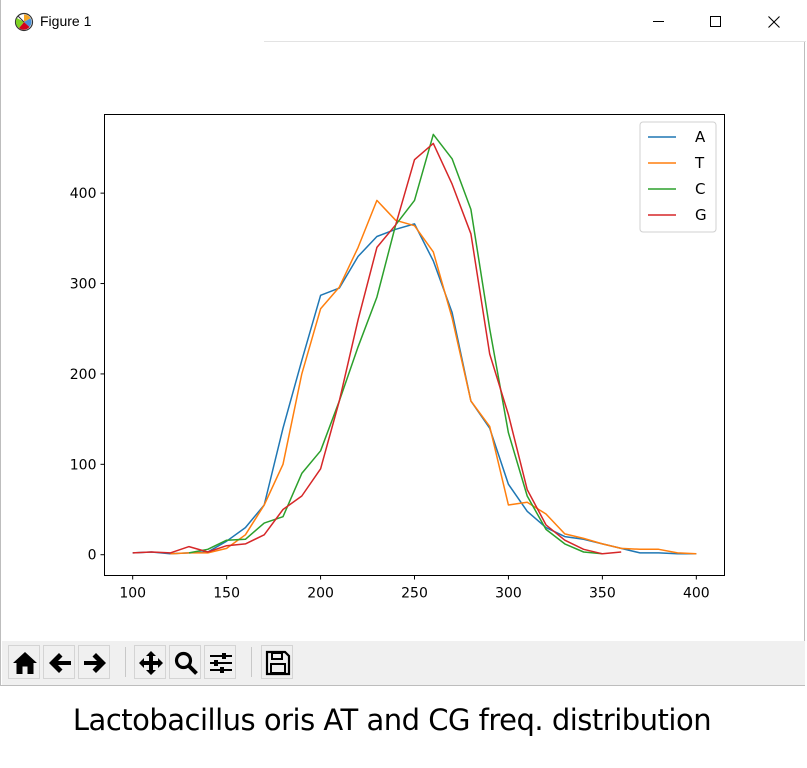 This screenshot has height=768, width=807. I want to click on zoom-button, so click(185, 662).